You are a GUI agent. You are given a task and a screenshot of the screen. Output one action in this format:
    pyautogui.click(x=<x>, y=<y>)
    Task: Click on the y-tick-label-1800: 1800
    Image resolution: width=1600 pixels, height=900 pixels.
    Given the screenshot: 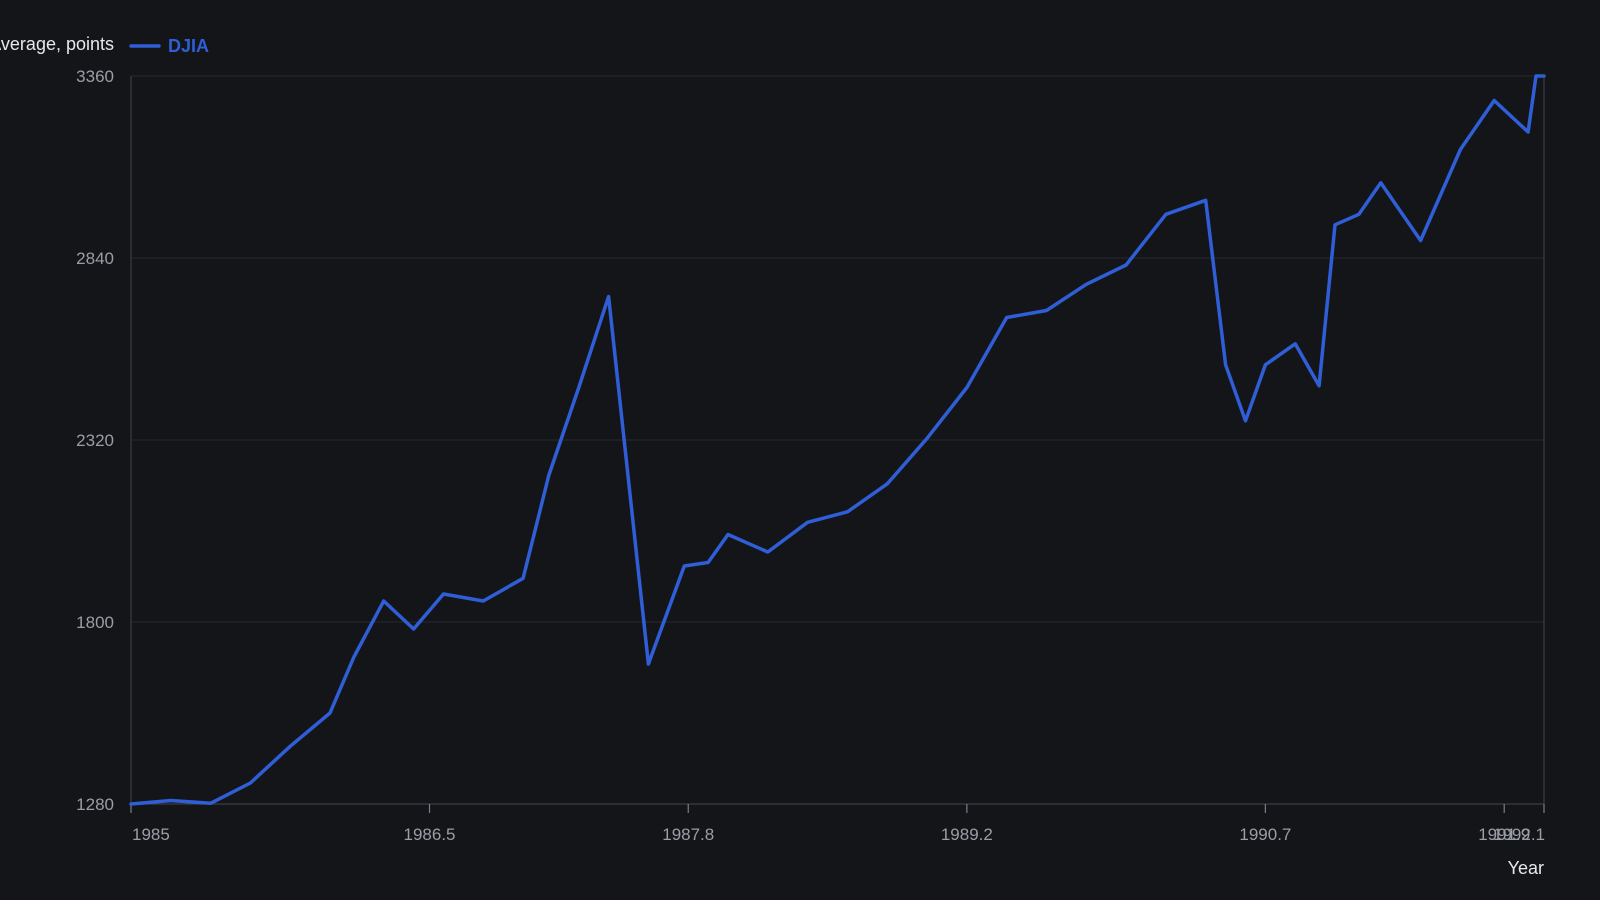 What is the action you would take?
    pyautogui.click(x=95, y=622)
    